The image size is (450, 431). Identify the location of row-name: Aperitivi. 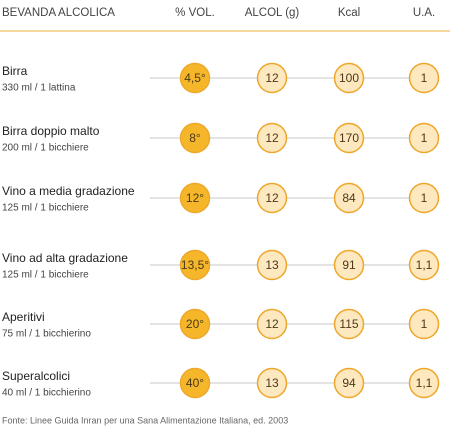
(23, 317).